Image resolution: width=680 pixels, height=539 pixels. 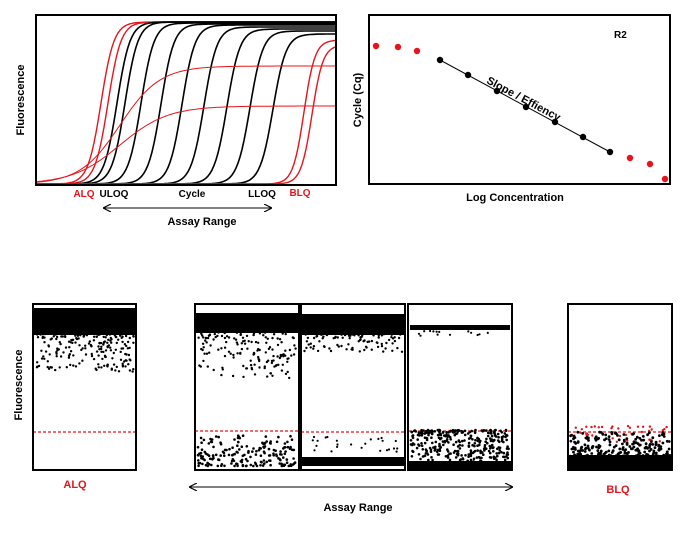 What do you see at coordinates (19, 385) in the screenshot?
I see `partition-ylabel: Fluorescence` at bounding box center [19, 385].